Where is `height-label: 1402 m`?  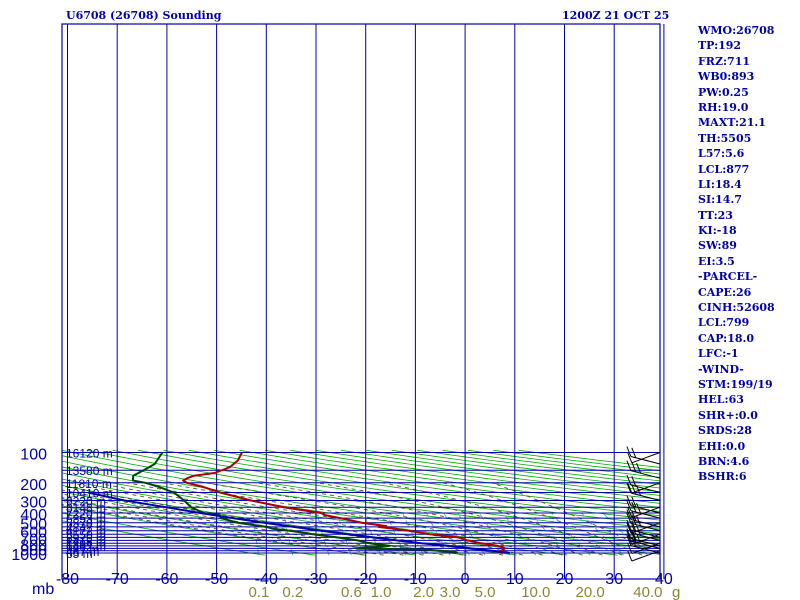 height-label: 1402 m is located at coordinates (86, 547).